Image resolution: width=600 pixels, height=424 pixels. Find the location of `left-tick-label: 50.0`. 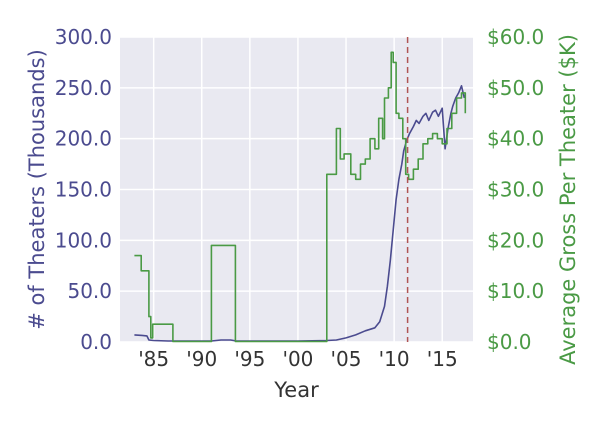

left-tick-label: 50.0 is located at coordinates (89, 291).